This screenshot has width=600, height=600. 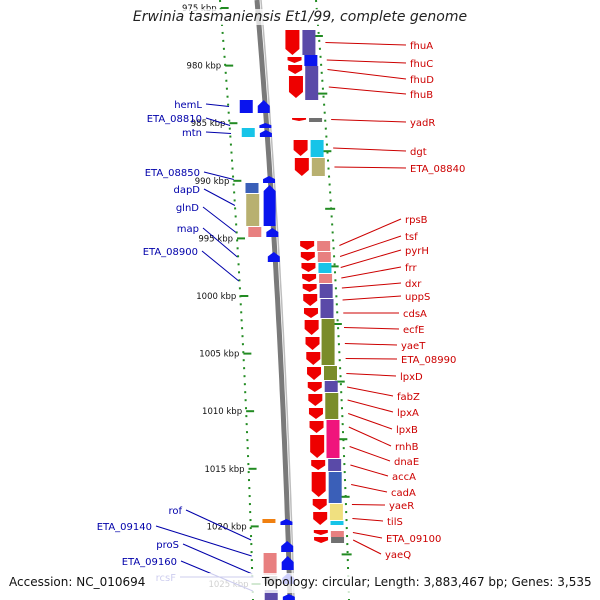 I want to click on cog-color-track, so click(x=323, y=286).